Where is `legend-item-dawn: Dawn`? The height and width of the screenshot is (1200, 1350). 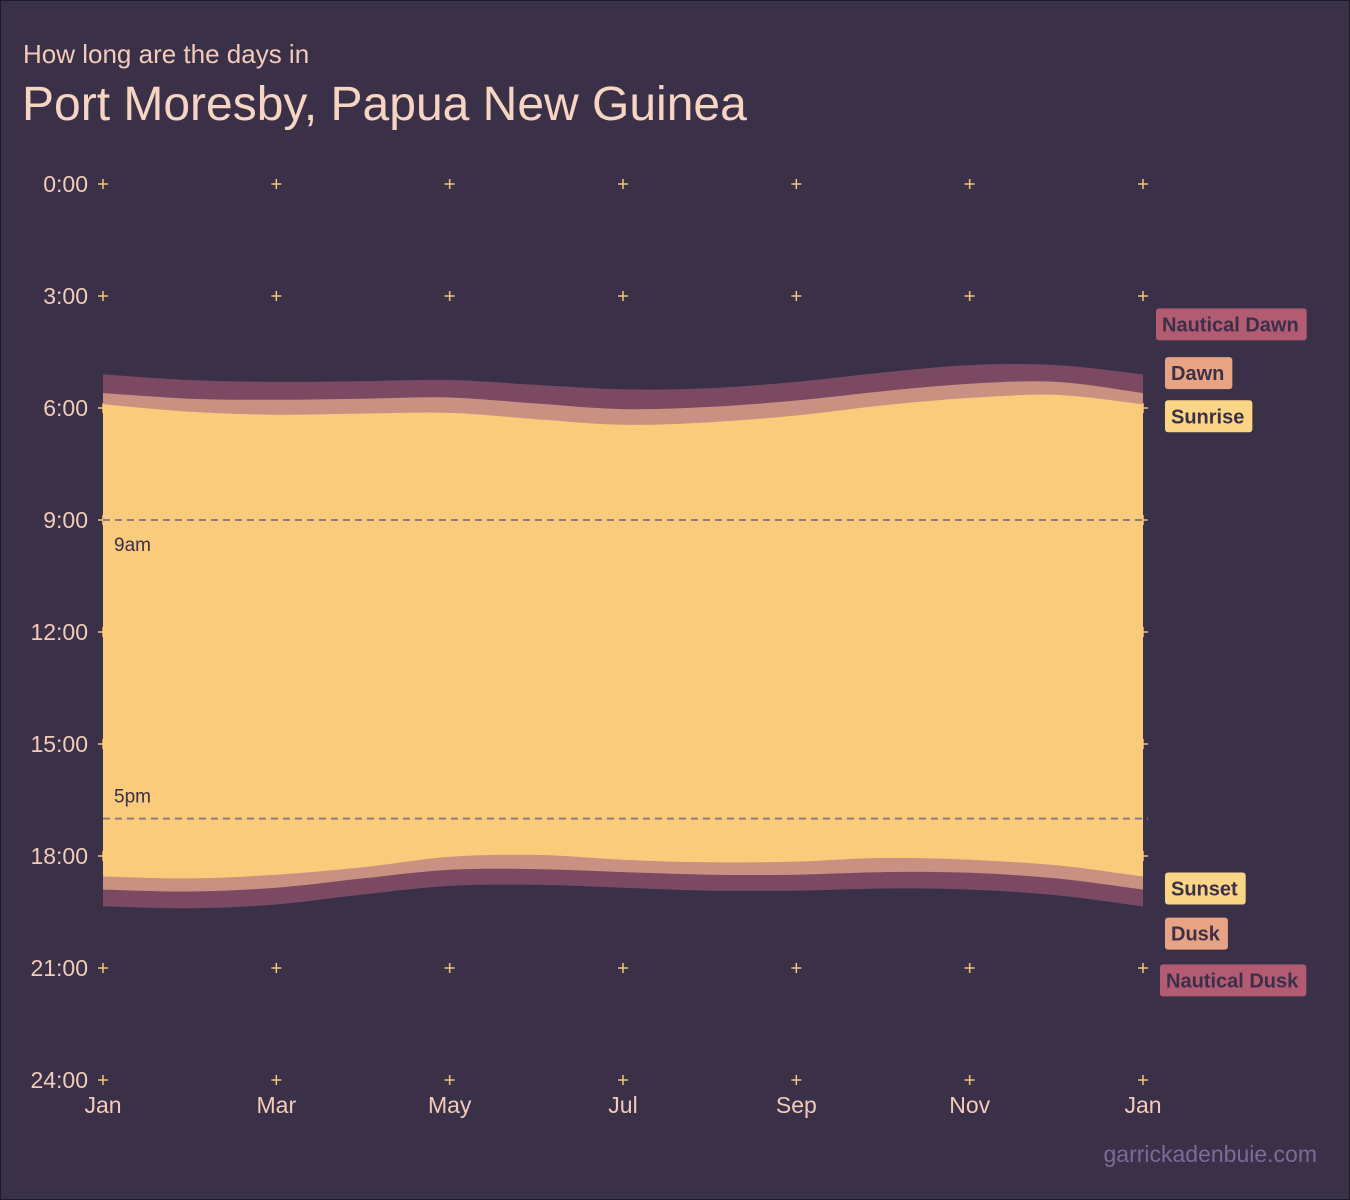 legend-item-dawn: Dawn is located at coordinates (1199, 373).